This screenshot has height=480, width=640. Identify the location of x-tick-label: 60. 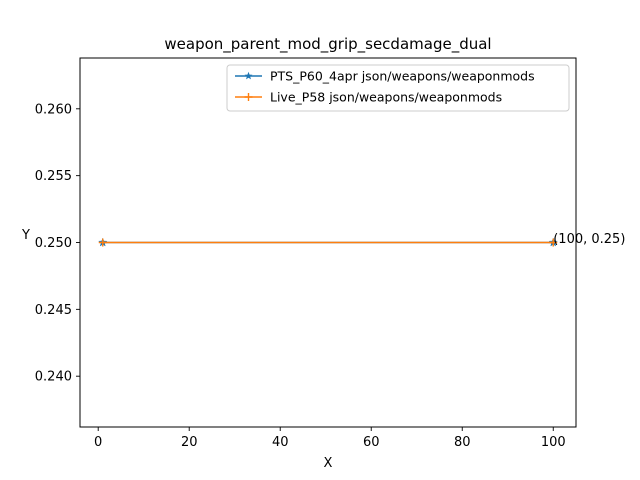
(371, 442).